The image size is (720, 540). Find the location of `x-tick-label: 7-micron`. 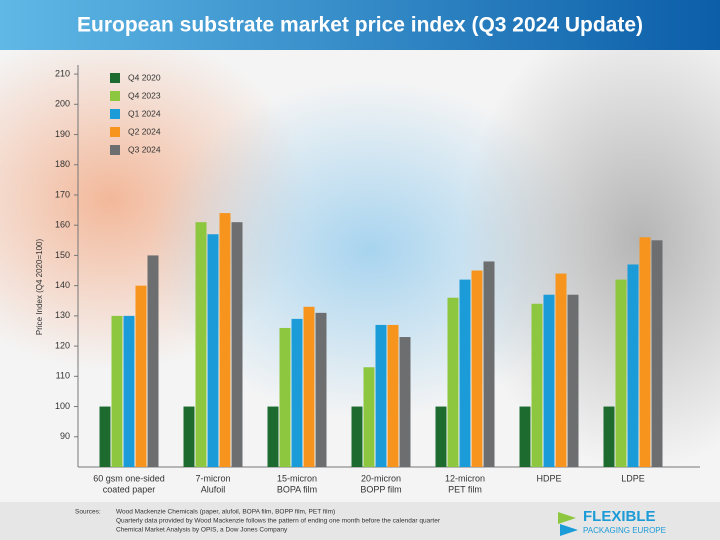

x-tick-label: 7-micron is located at coordinates (212, 478).